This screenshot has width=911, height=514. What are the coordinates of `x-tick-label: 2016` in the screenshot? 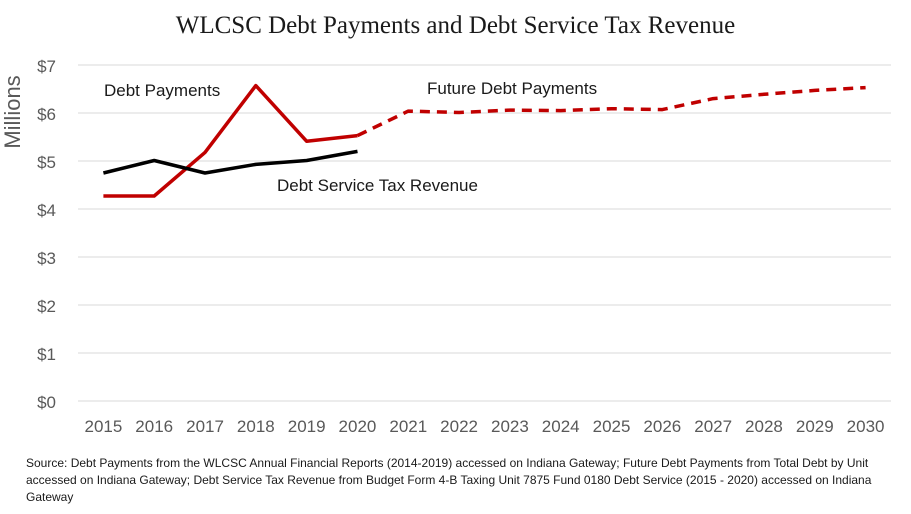 It's located at (154, 426).